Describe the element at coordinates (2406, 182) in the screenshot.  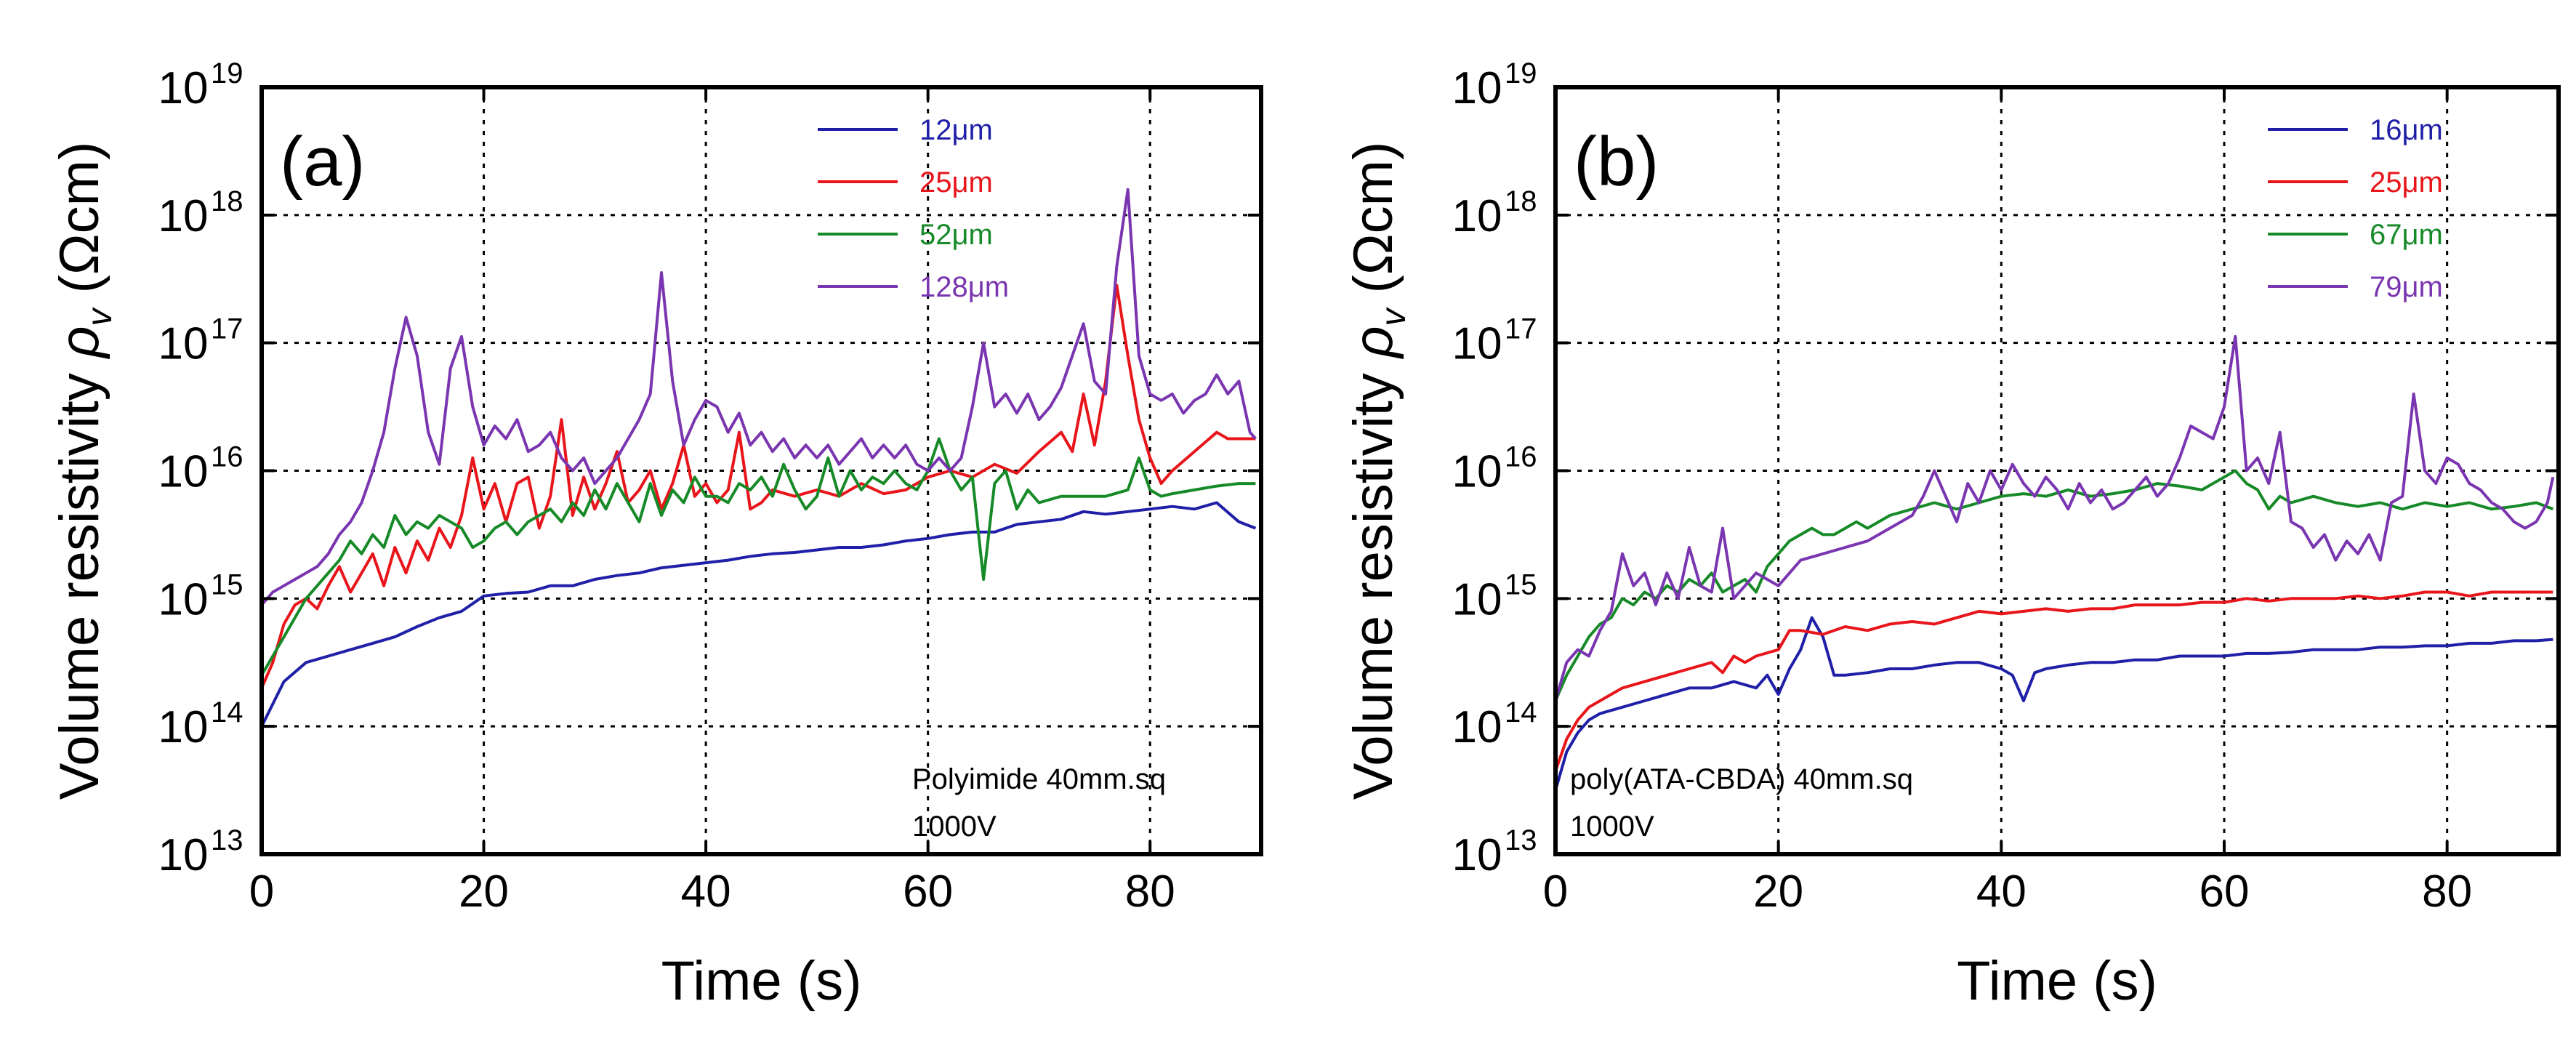
I see `panel-b-legend-label-1: 25μm` at that location.